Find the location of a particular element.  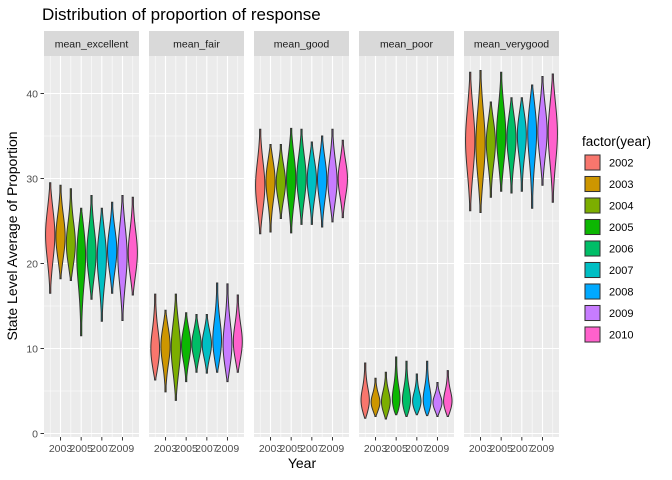

violin-mean_good-2010 is located at coordinates (342, 179).